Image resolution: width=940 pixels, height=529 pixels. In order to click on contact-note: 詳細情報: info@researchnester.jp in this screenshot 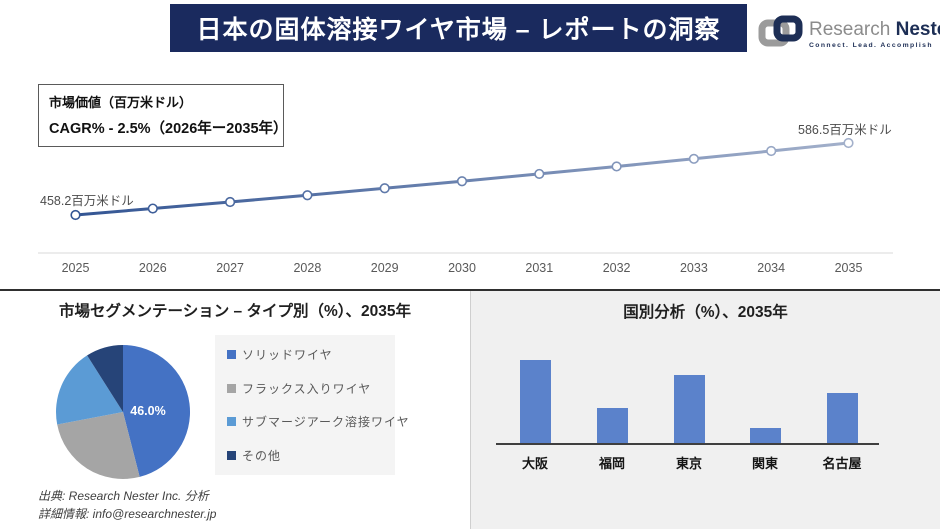, I will do `click(127, 514)`.